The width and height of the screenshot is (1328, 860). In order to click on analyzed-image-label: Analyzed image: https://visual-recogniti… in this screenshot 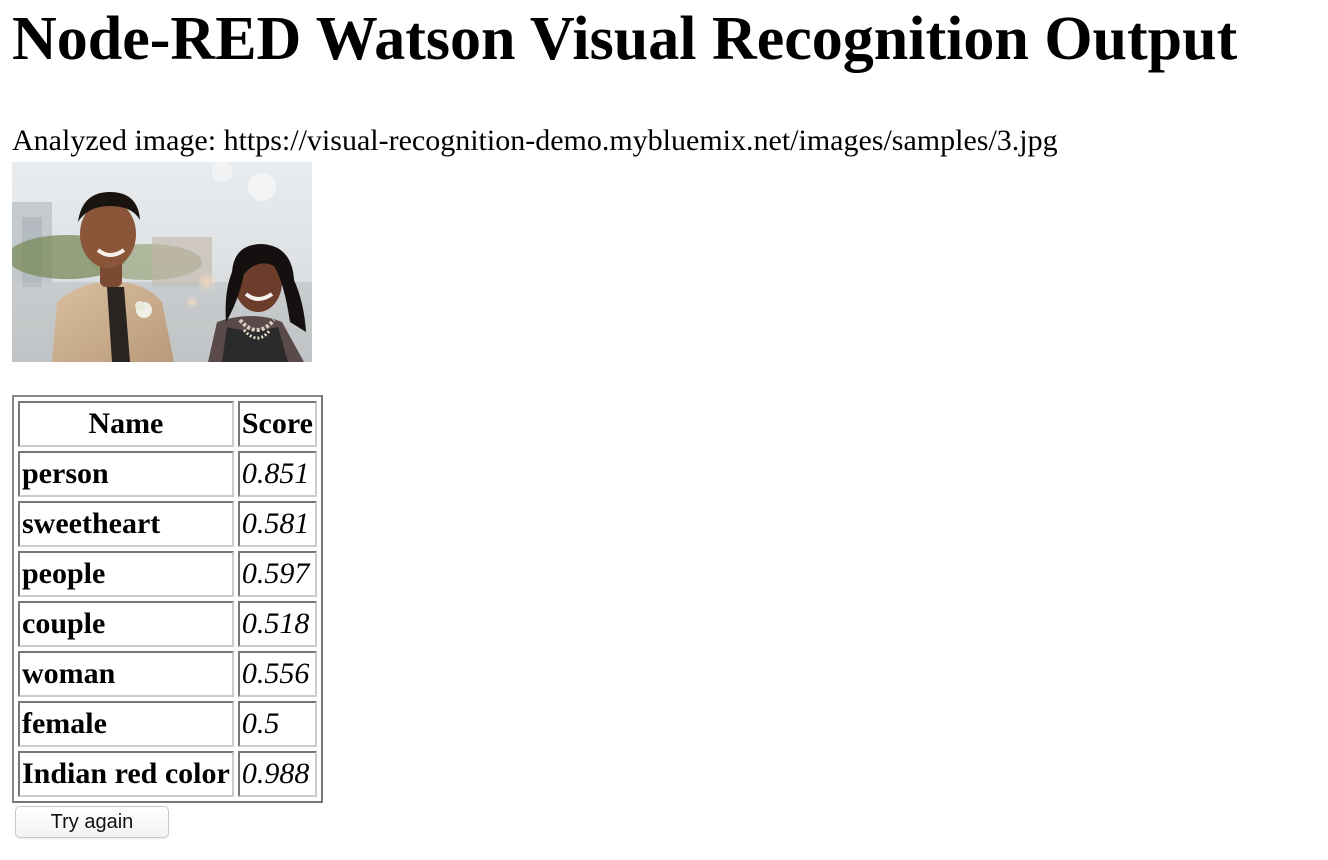, I will do `click(535, 140)`.